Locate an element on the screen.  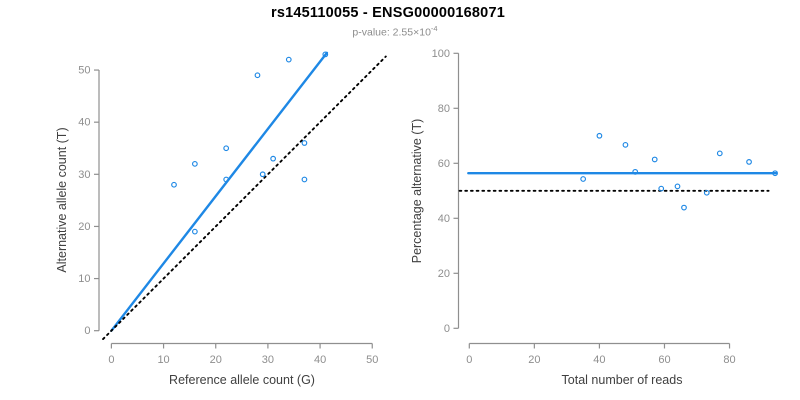
x-tick-label: 80 is located at coordinates (729, 360).